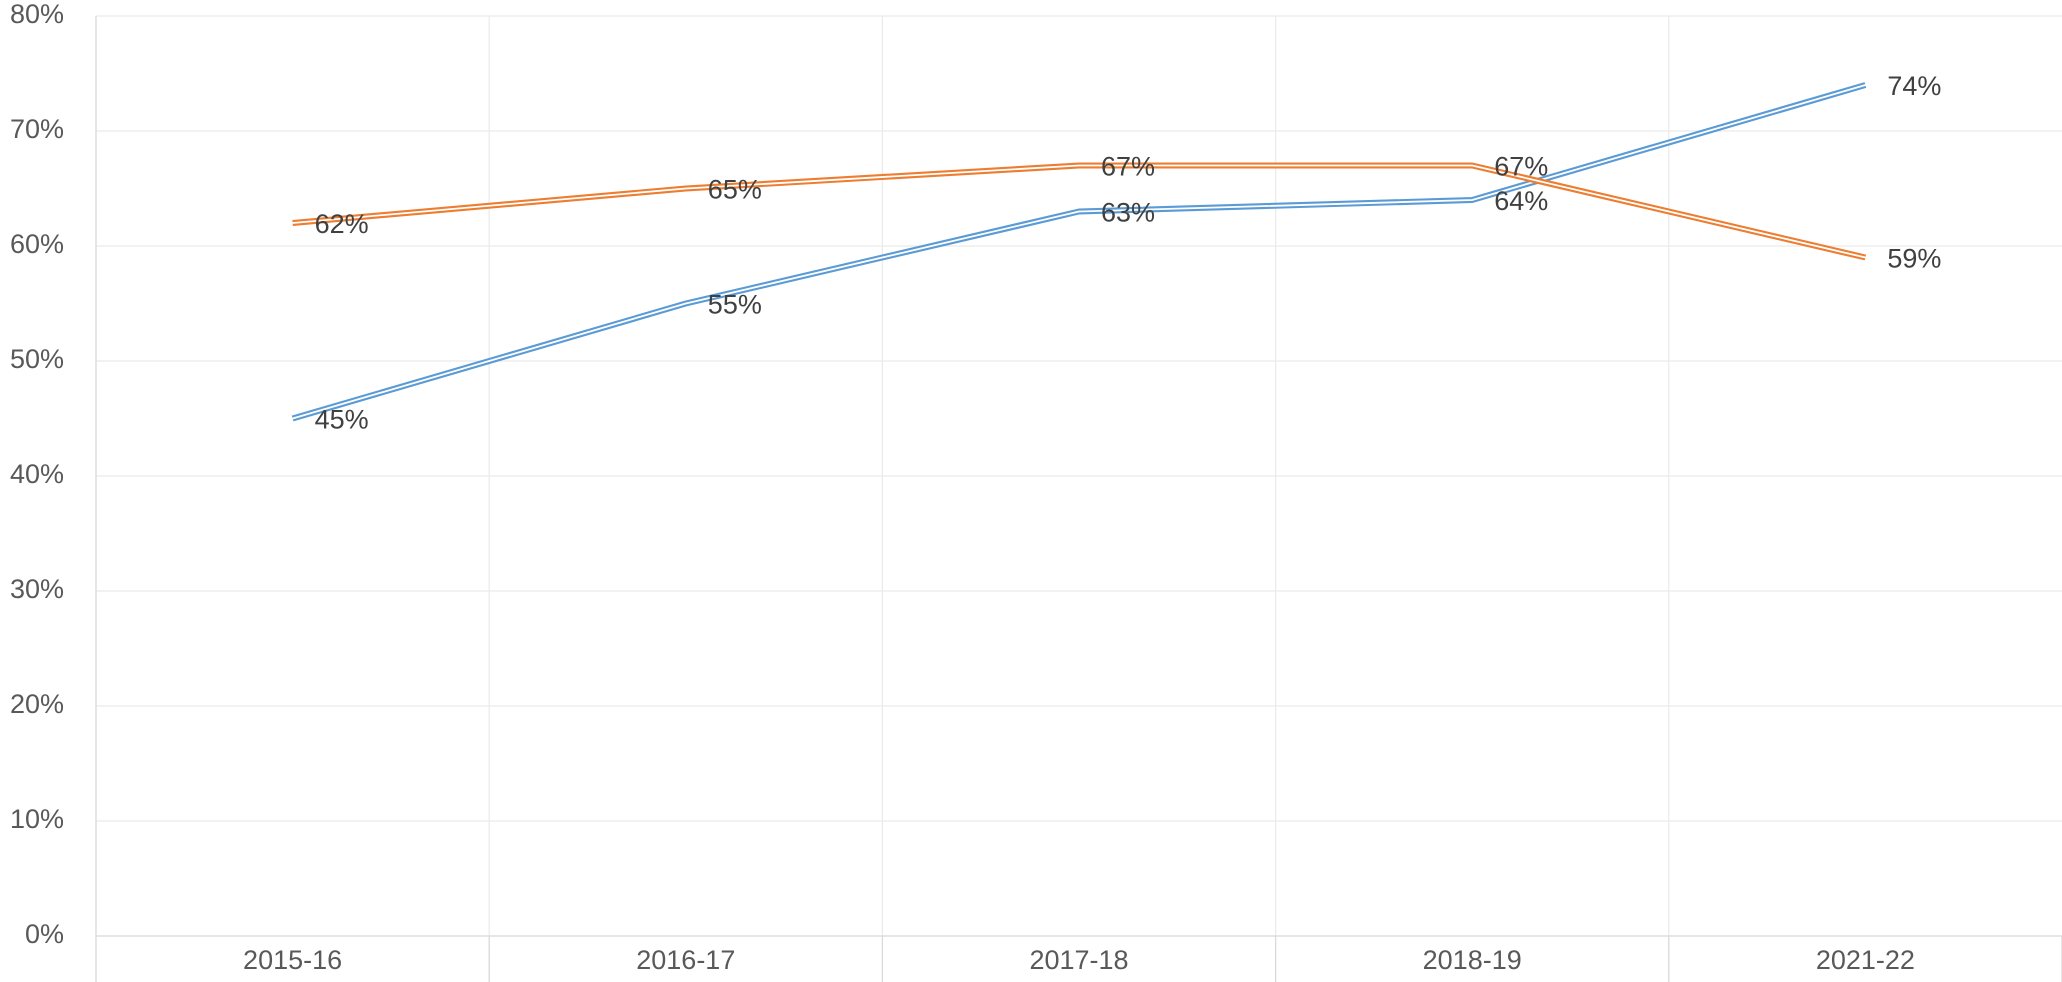  I want to click on y-tick-label: 10%, so click(37, 819).